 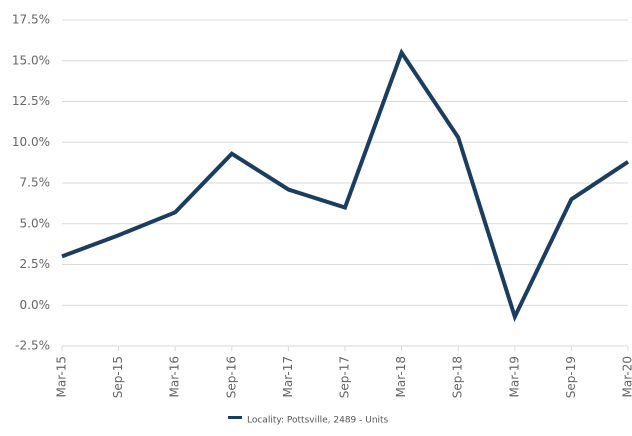 What do you see at coordinates (514, 376) in the screenshot?
I see `x-tick-label: Mar-19` at bounding box center [514, 376].